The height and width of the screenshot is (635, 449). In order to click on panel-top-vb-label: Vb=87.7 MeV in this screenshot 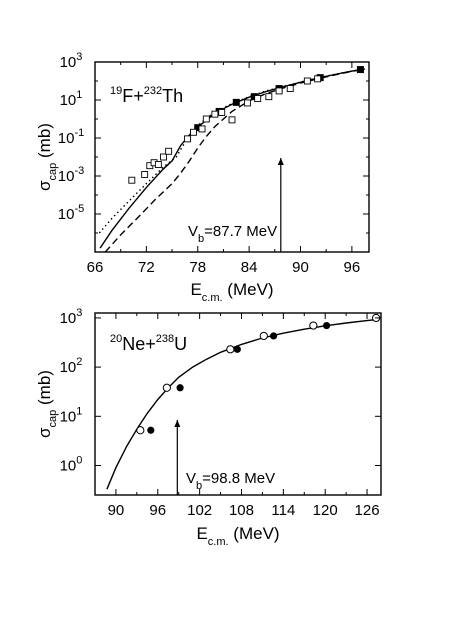, I will do `click(232, 234)`.